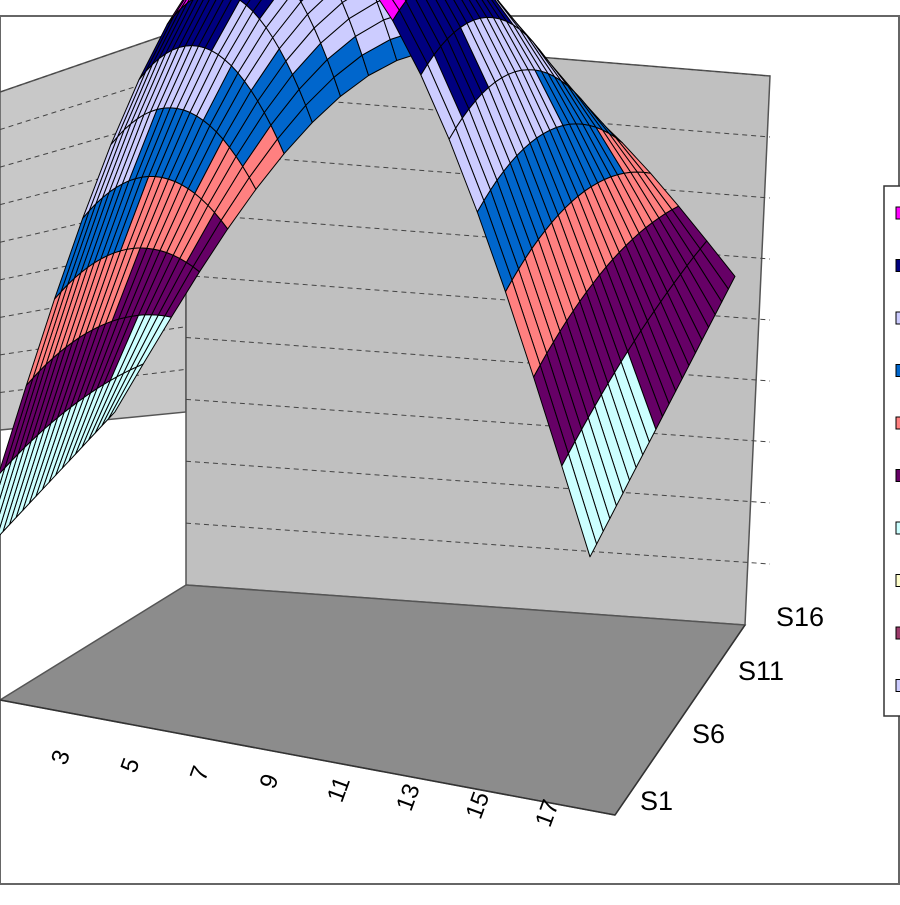  I want to click on x-axis-line, so click(308, 757).